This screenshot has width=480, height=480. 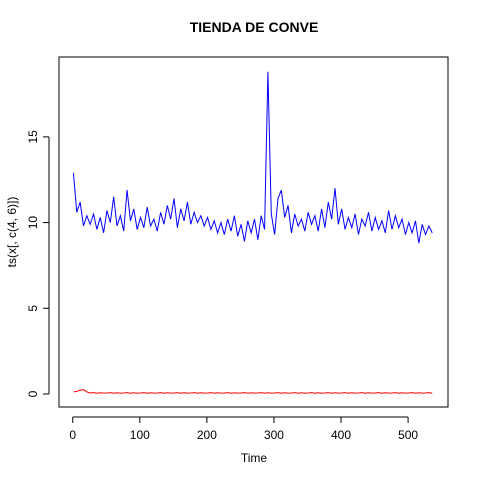 What do you see at coordinates (72, 435) in the screenshot?
I see `x-tick-label: 0` at bounding box center [72, 435].